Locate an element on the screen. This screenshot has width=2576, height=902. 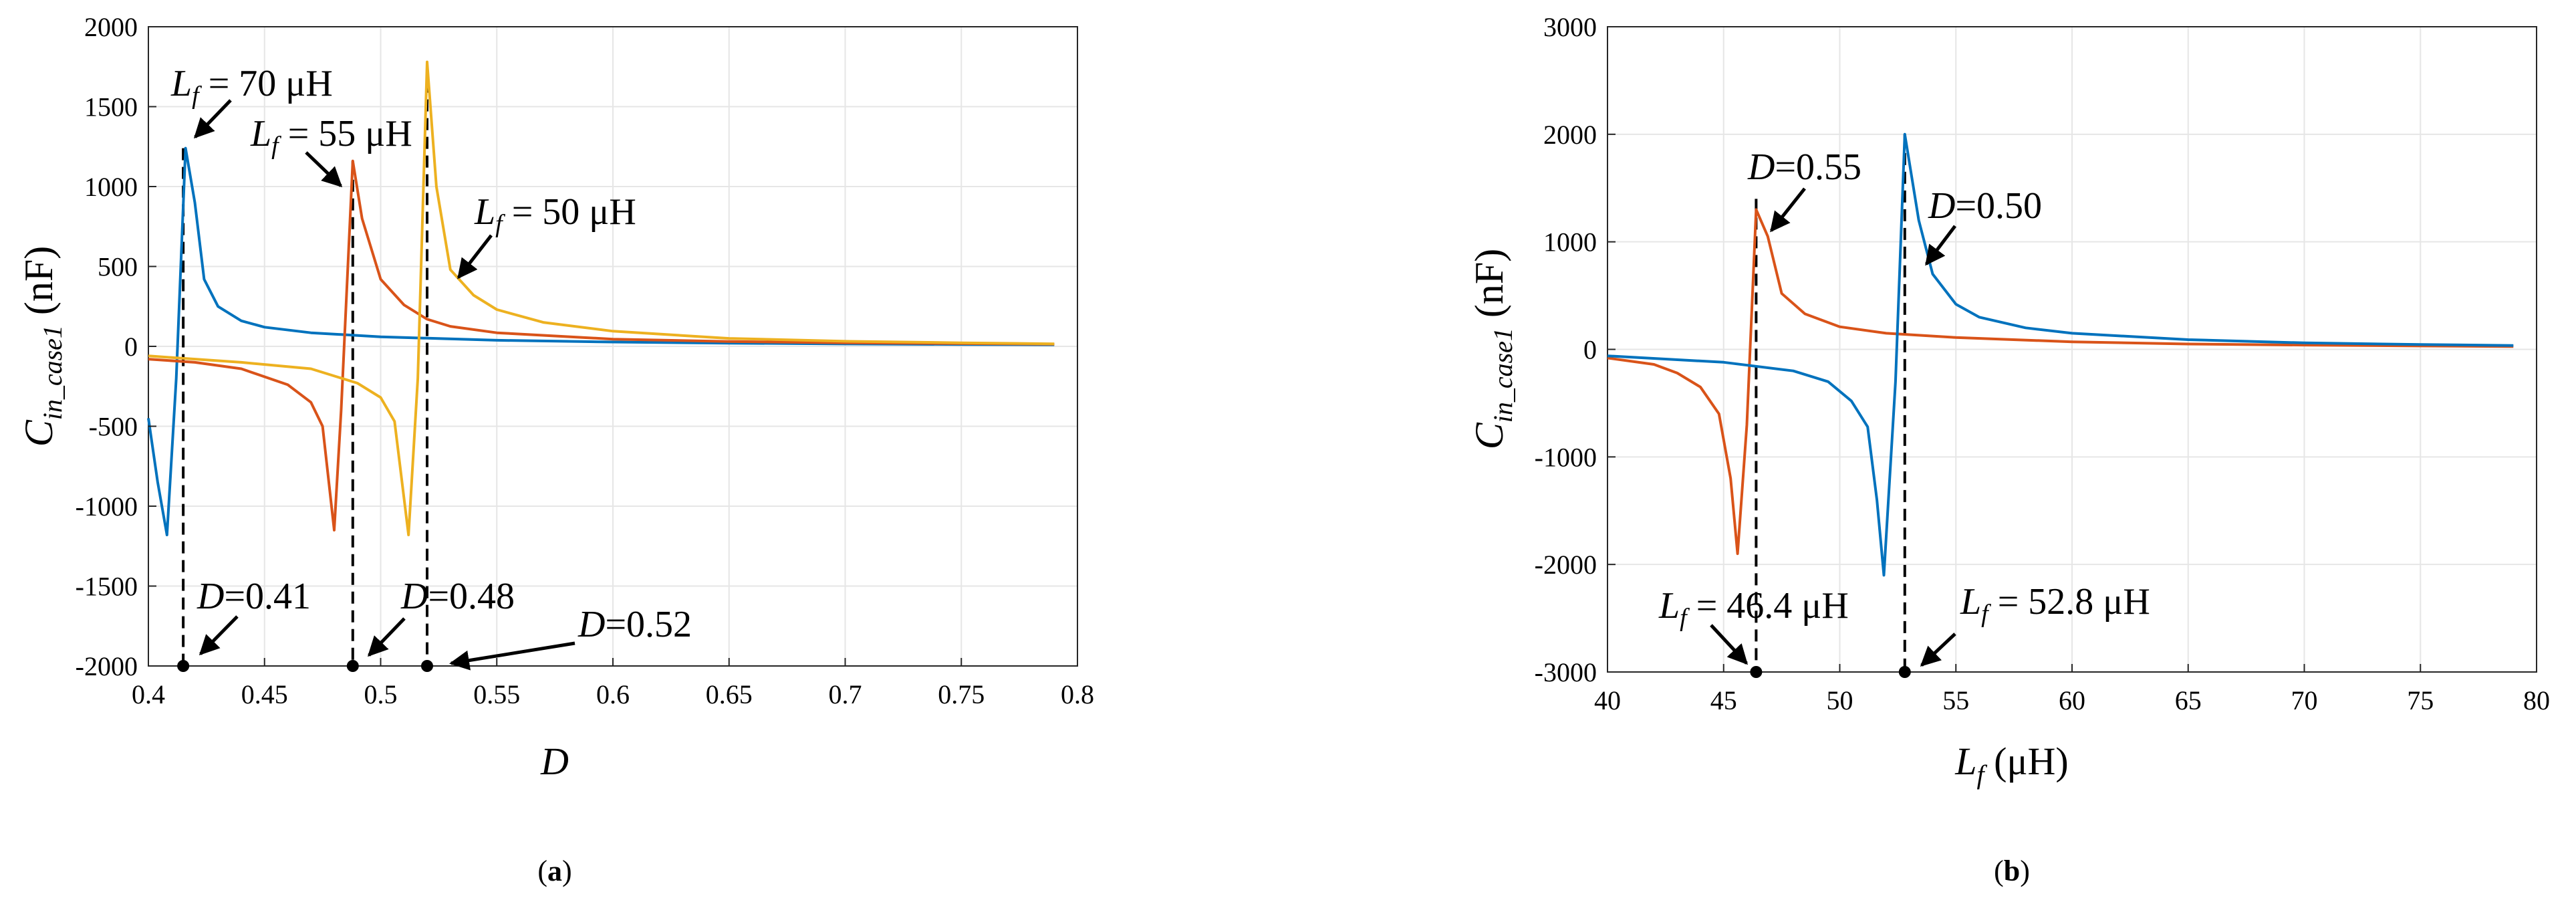
y-tick-label: -500 is located at coordinates (114, 427).